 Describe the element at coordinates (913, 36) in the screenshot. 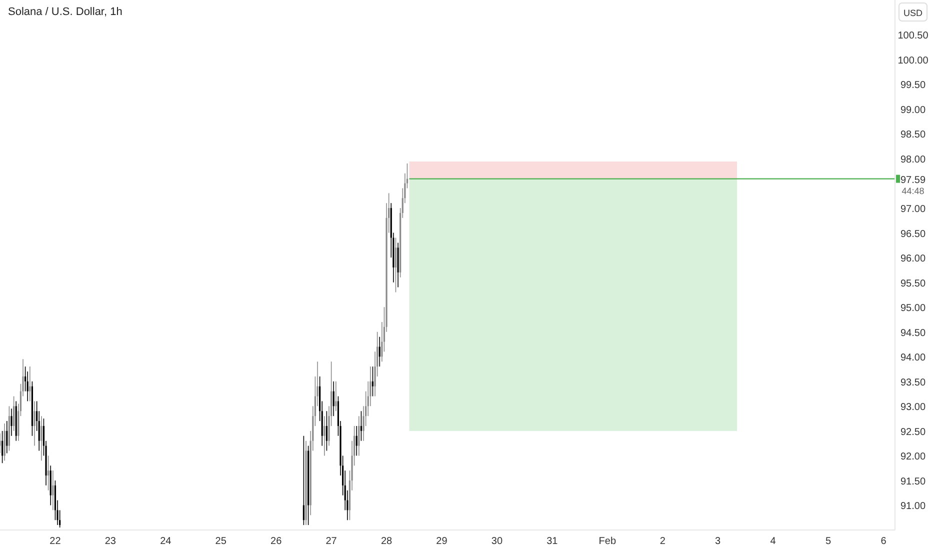

I see `y-tick-label: 100.50` at that location.